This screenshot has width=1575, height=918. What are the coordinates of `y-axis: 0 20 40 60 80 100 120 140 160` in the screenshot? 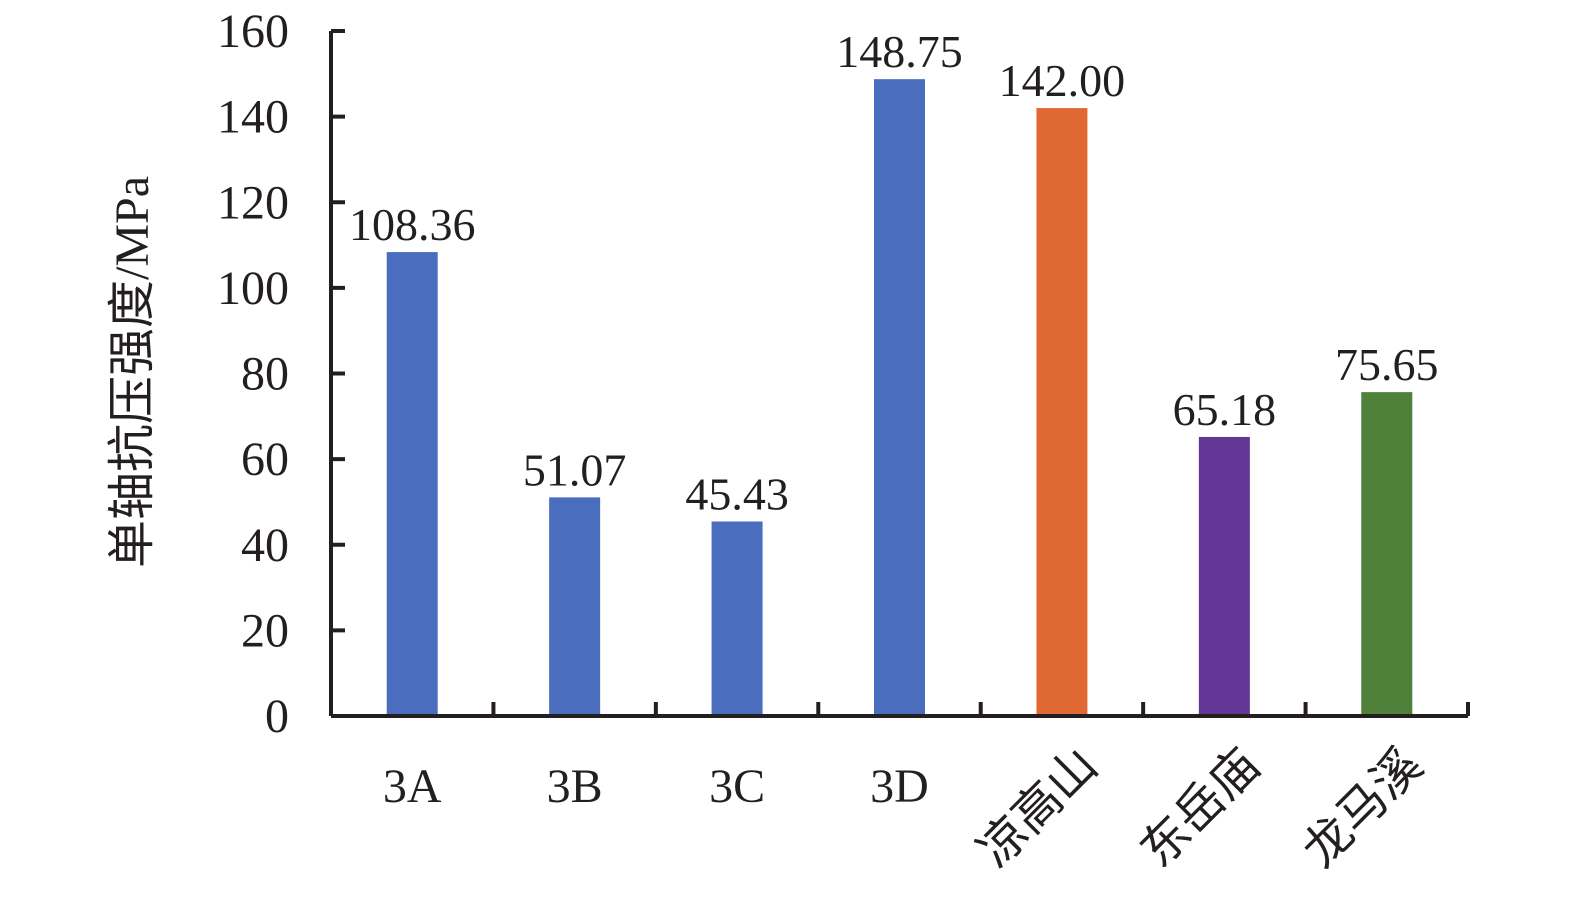 It's located at (281, 374).